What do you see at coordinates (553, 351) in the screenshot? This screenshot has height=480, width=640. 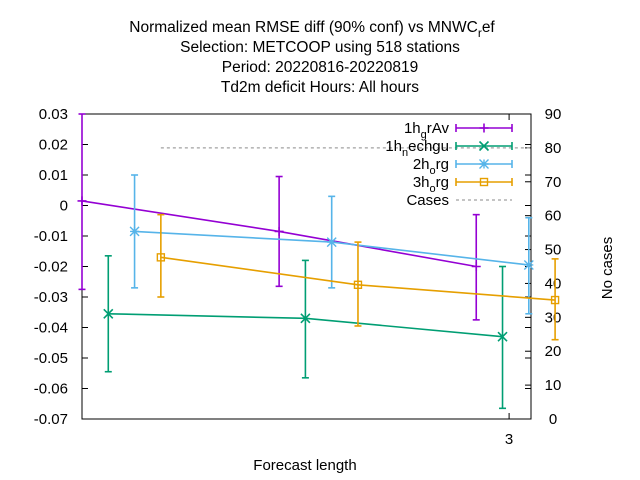 I see `y2-tick-label: 20` at bounding box center [553, 351].